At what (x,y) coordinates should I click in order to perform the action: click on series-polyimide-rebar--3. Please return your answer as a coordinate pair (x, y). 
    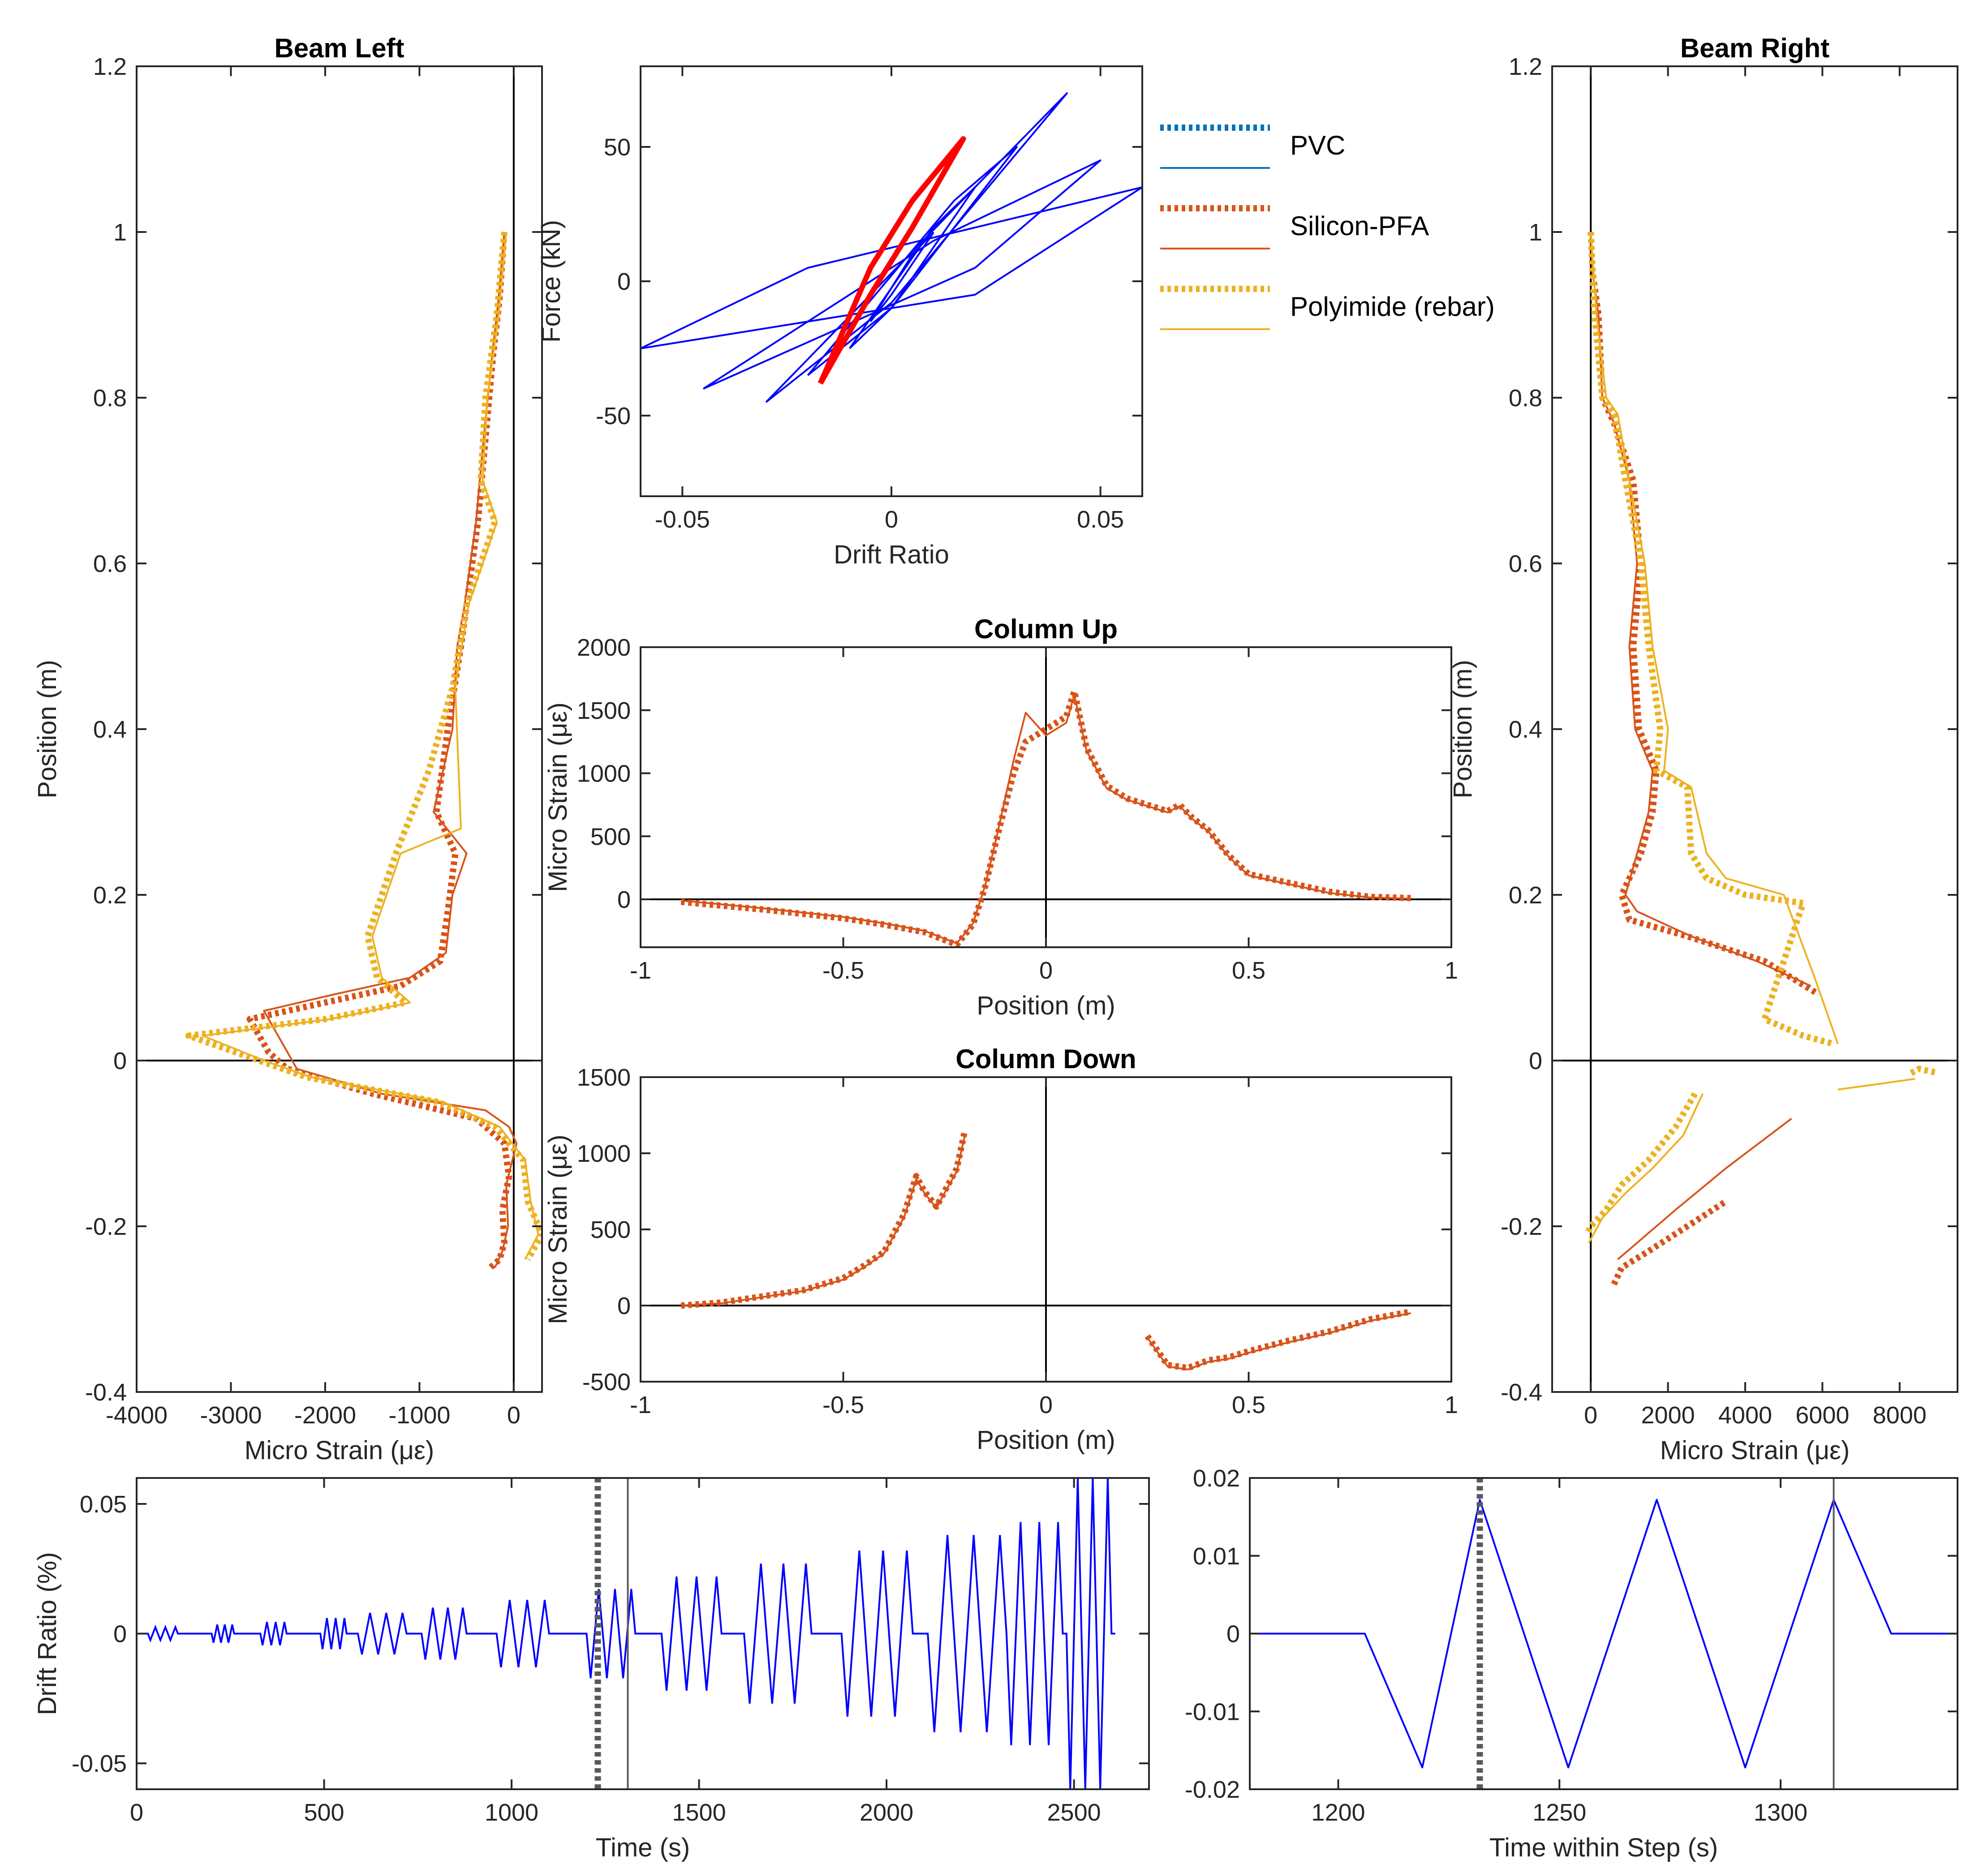
    Looking at the image, I should click on (370, 746).